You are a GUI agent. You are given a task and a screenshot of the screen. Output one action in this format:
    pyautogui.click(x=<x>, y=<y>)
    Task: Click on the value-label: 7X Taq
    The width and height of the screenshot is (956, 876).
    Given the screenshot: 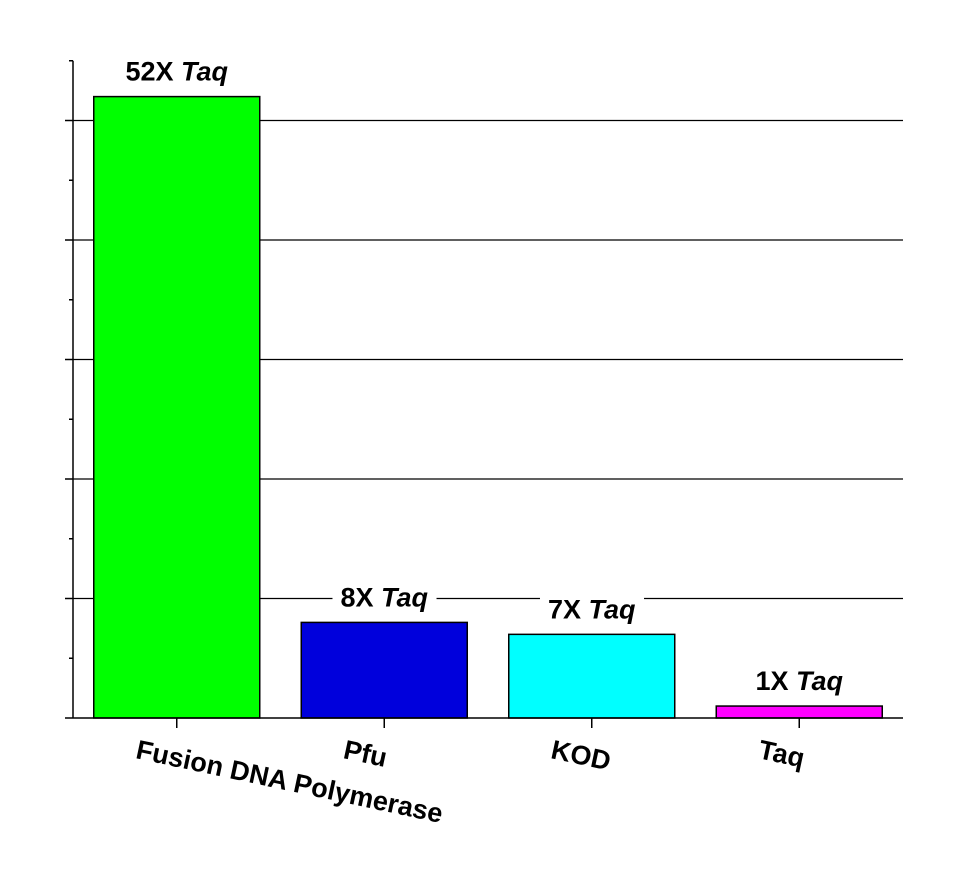 What is the action you would take?
    pyautogui.click(x=592, y=609)
    